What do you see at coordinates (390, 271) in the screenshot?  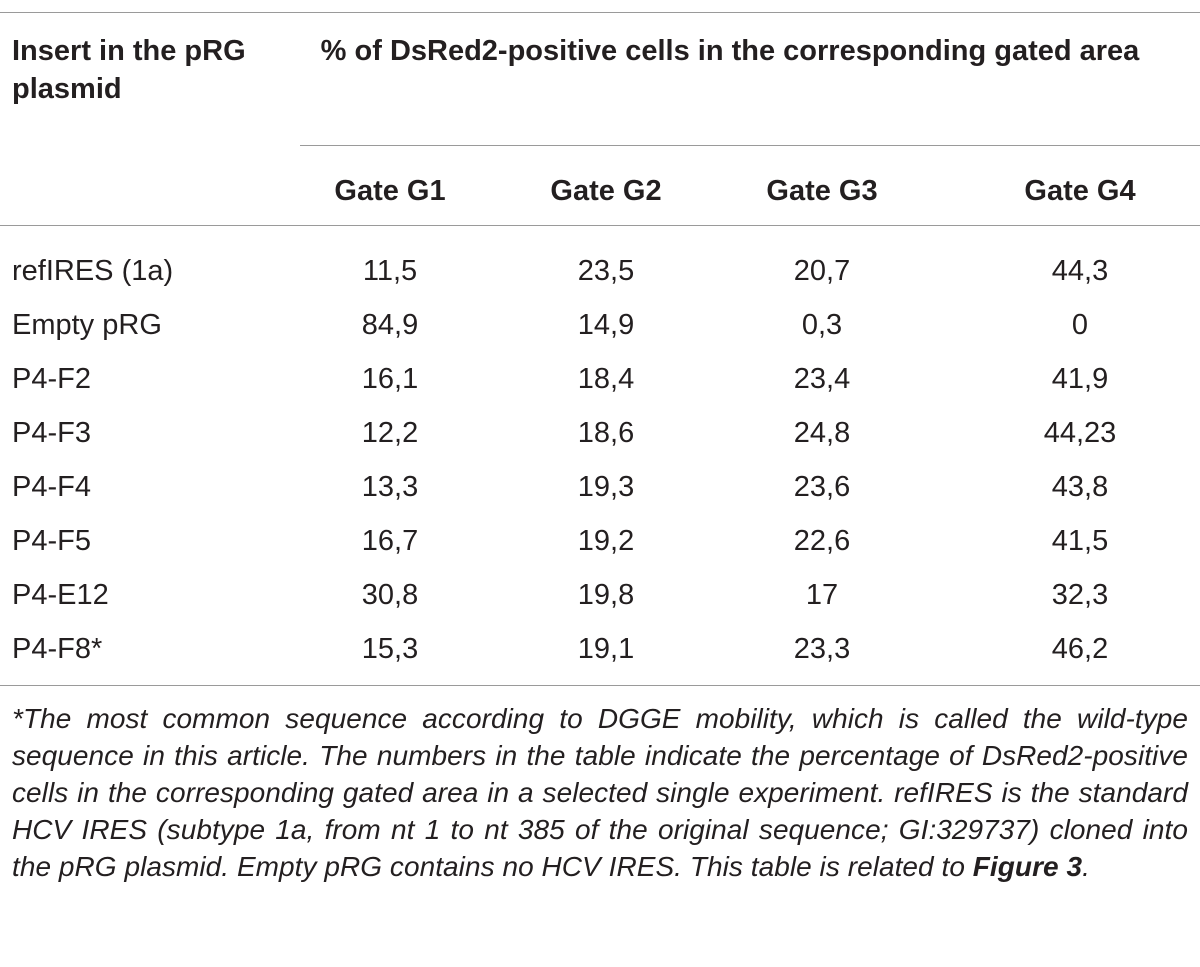 I see `cell-gate-g1: 11,5` at bounding box center [390, 271].